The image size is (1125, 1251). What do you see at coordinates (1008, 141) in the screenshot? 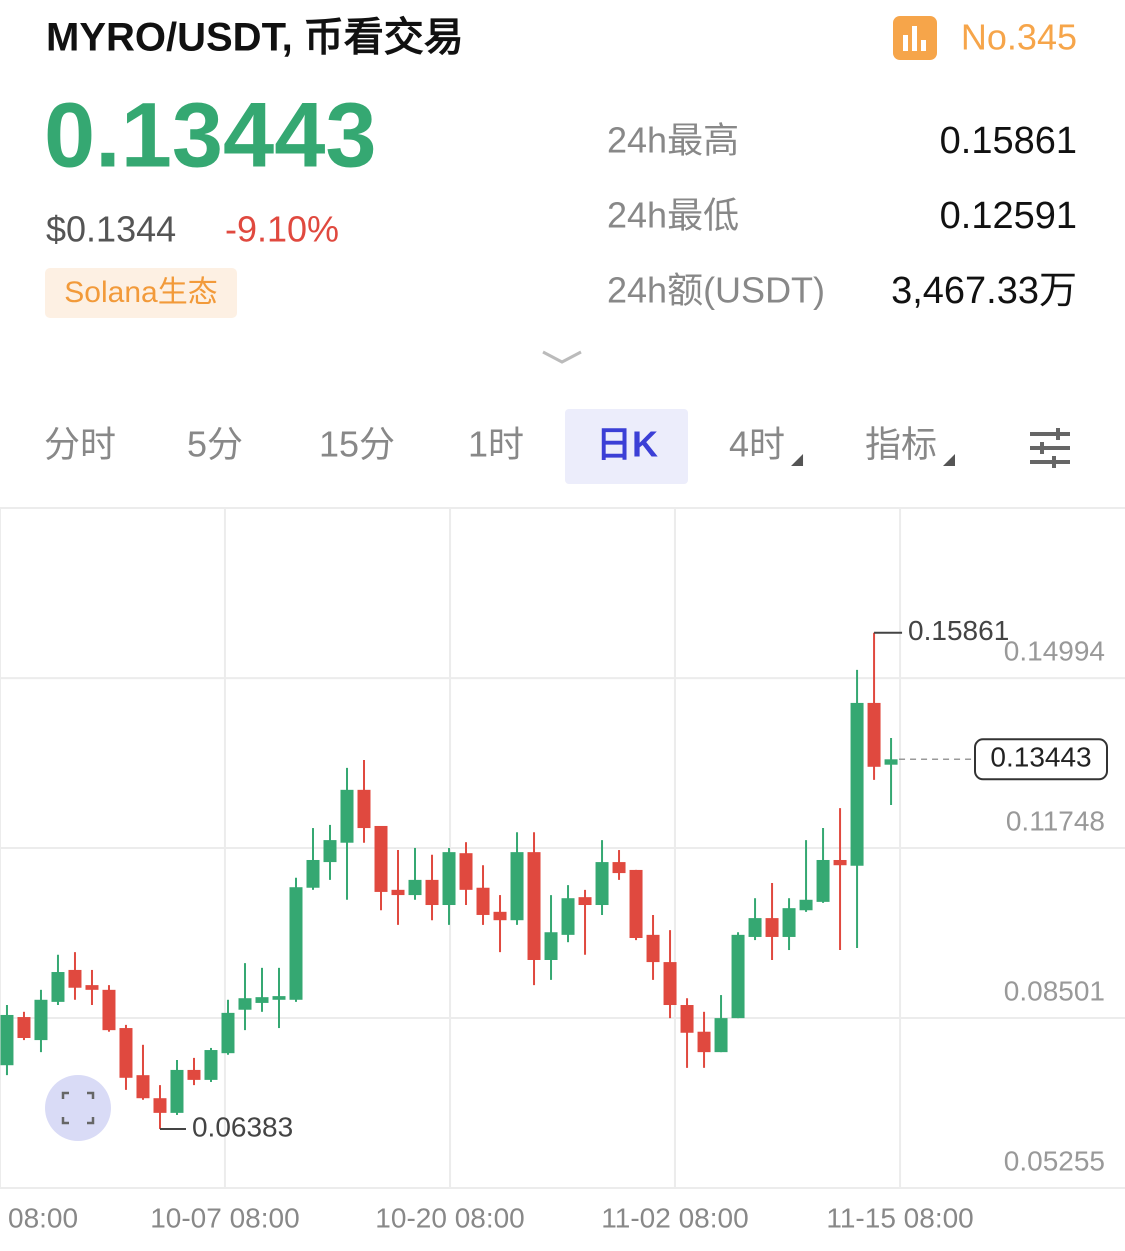
I see `stat-value: 0.15861` at bounding box center [1008, 141].